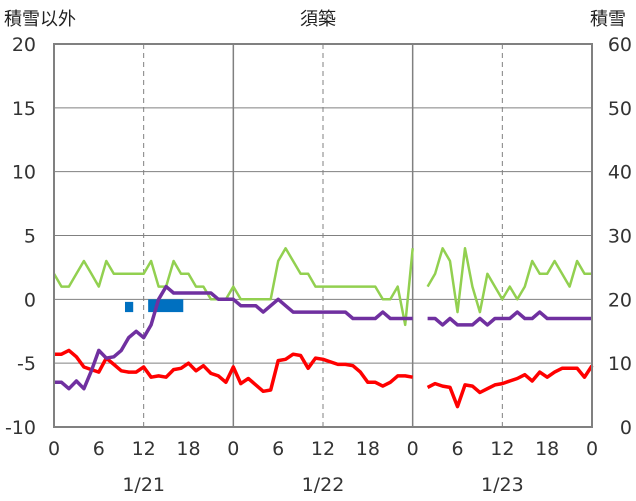 This screenshot has width=636, height=501. I want to click on y-right-tick-label: 20, so click(620, 300).